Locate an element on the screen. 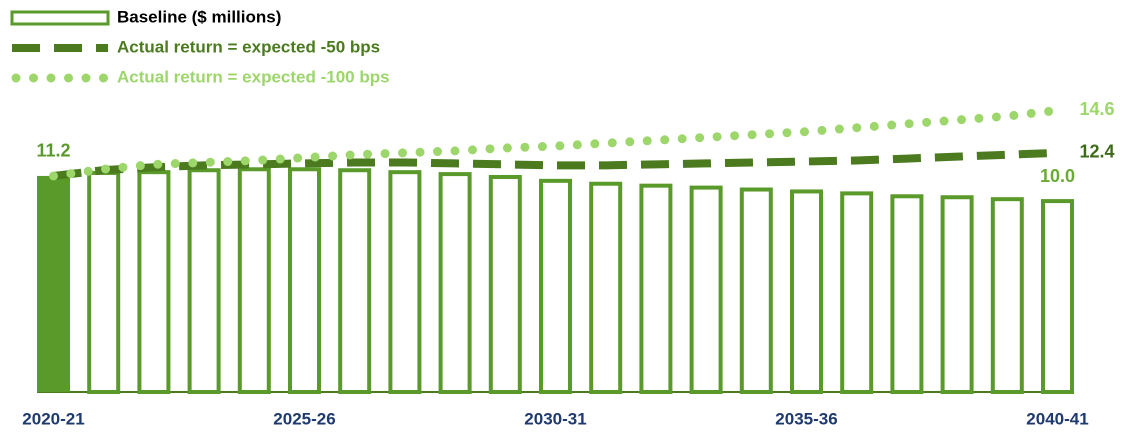 This screenshot has height=435, width=1126. data-label: 12.4 is located at coordinates (1097, 152).